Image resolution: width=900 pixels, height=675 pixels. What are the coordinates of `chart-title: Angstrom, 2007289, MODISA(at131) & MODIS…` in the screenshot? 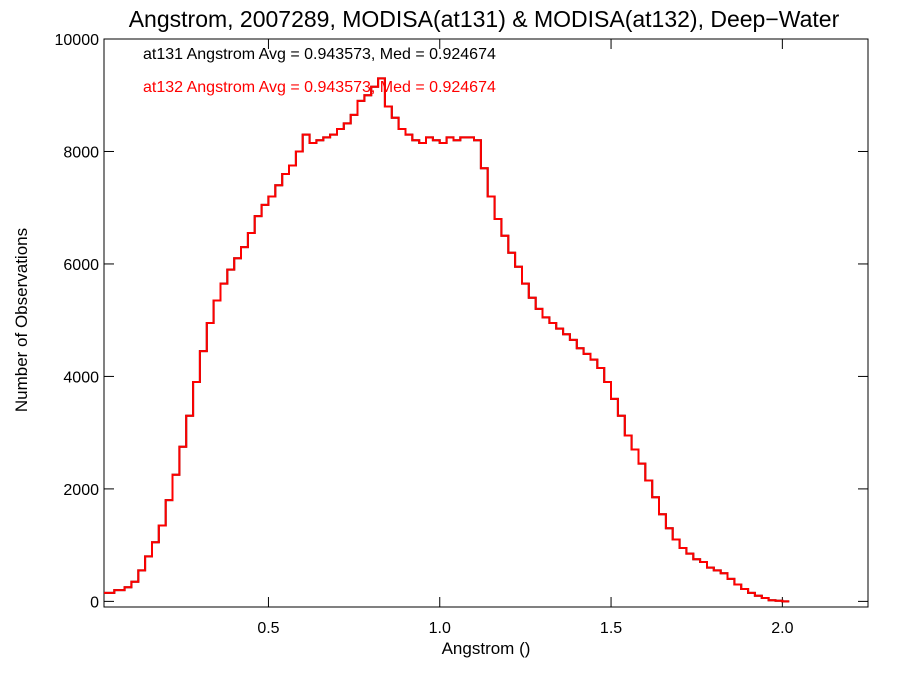 It's located at (484, 19).